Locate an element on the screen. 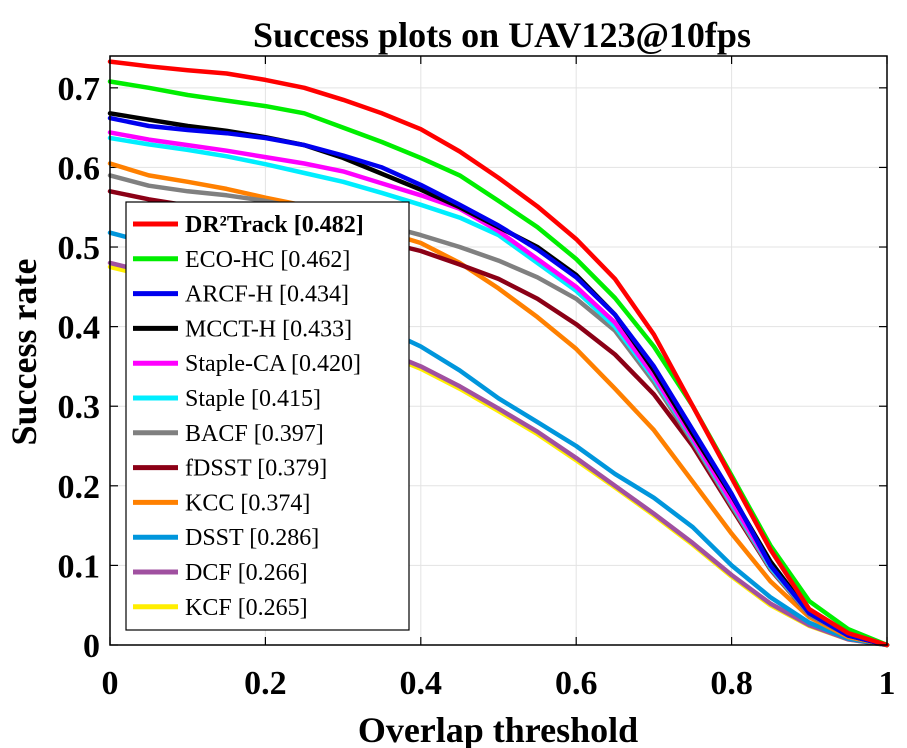 The width and height of the screenshot is (907, 748). legend-item: DSST [0.286] is located at coordinates (226, 538).